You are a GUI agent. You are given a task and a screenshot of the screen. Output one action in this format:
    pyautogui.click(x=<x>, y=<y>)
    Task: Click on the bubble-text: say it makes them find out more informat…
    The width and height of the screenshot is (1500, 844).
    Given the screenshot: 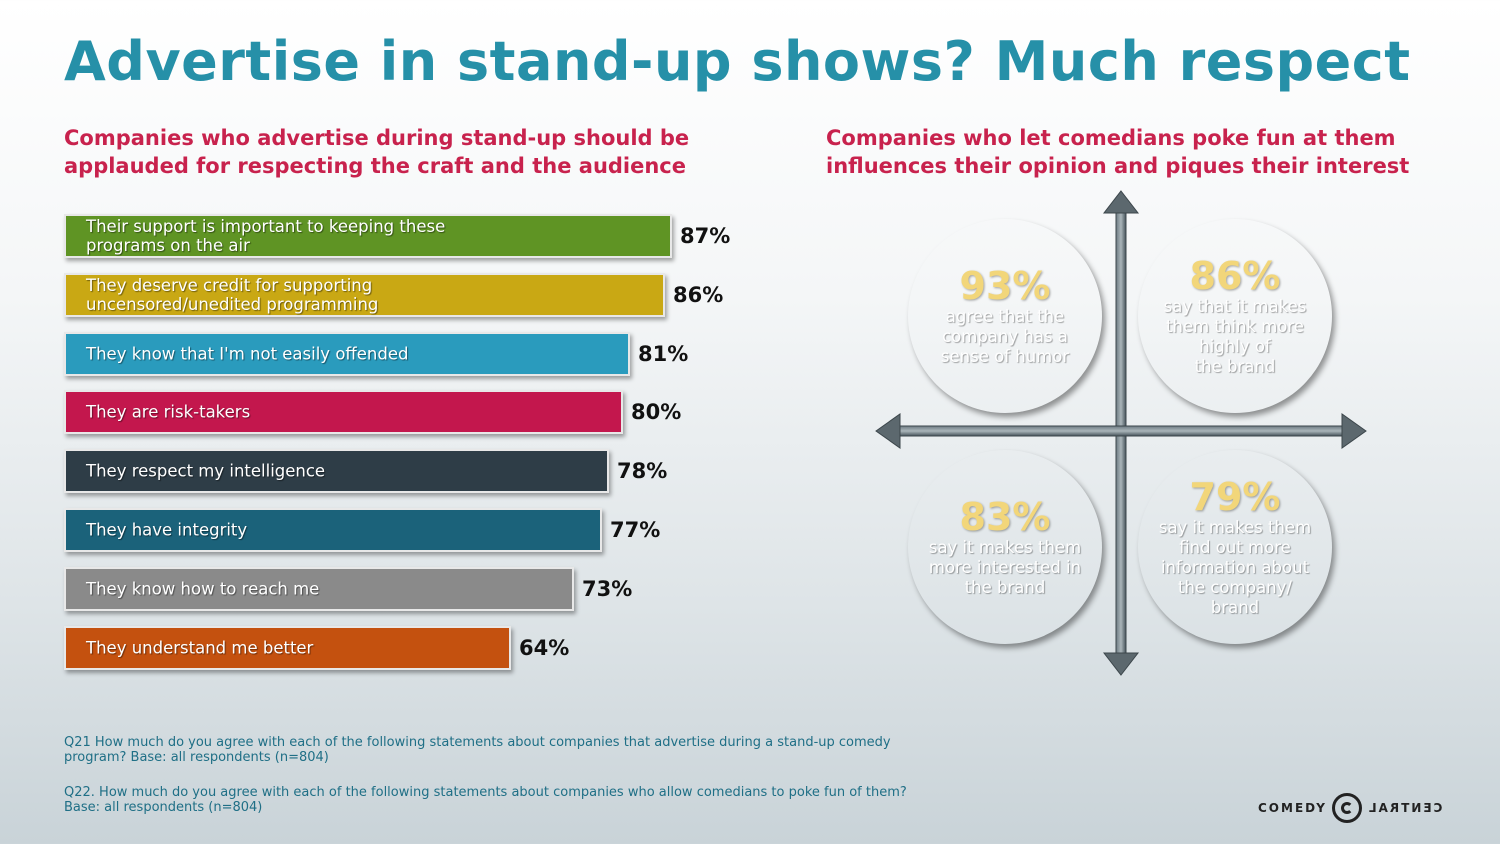 What is the action you would take?
    pyautogui.click(x=1235, y=567)
    